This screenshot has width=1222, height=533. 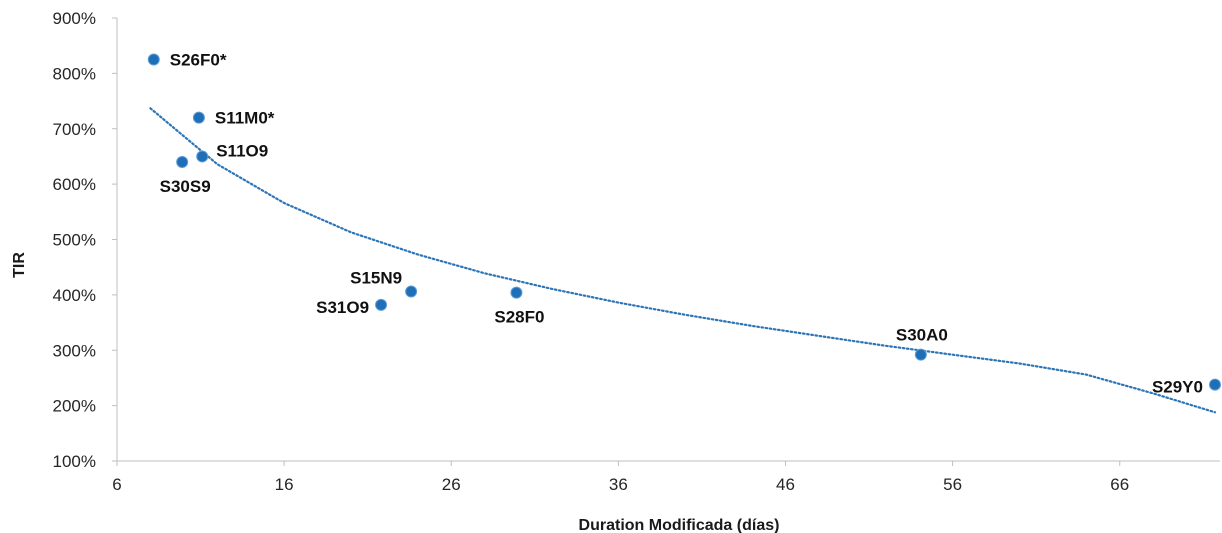 I want to click on x-axis-title: Duration Modificada (días), so click(x=679, y=525).